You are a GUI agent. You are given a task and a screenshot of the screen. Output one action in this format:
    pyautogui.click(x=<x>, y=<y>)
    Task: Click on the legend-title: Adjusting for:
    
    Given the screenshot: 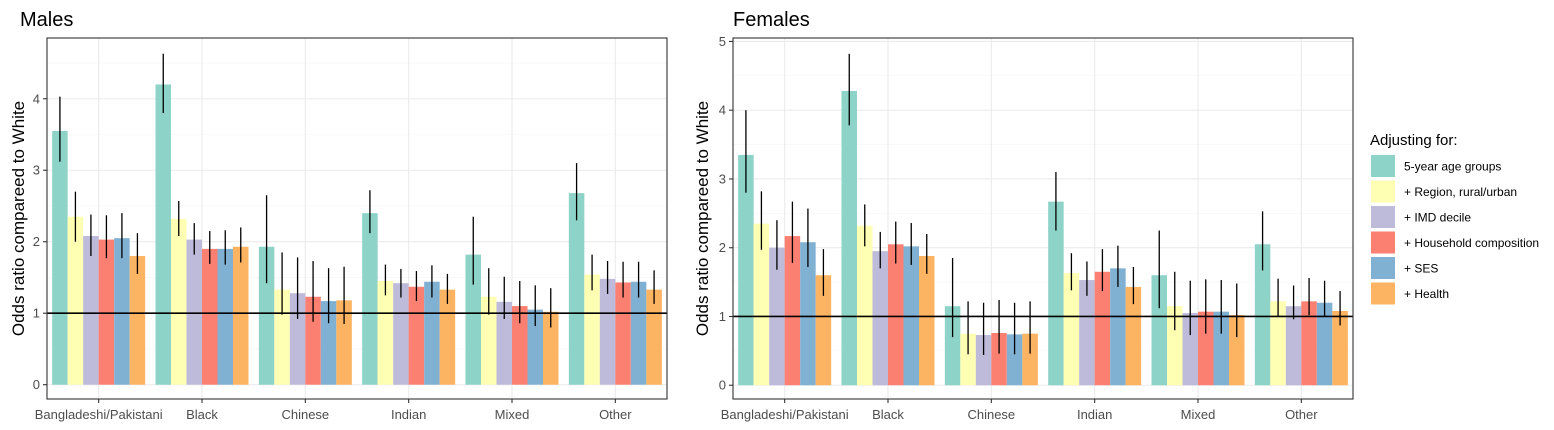 What is the action you would take?
    pyautogui.click(x=1414, y=140)
    